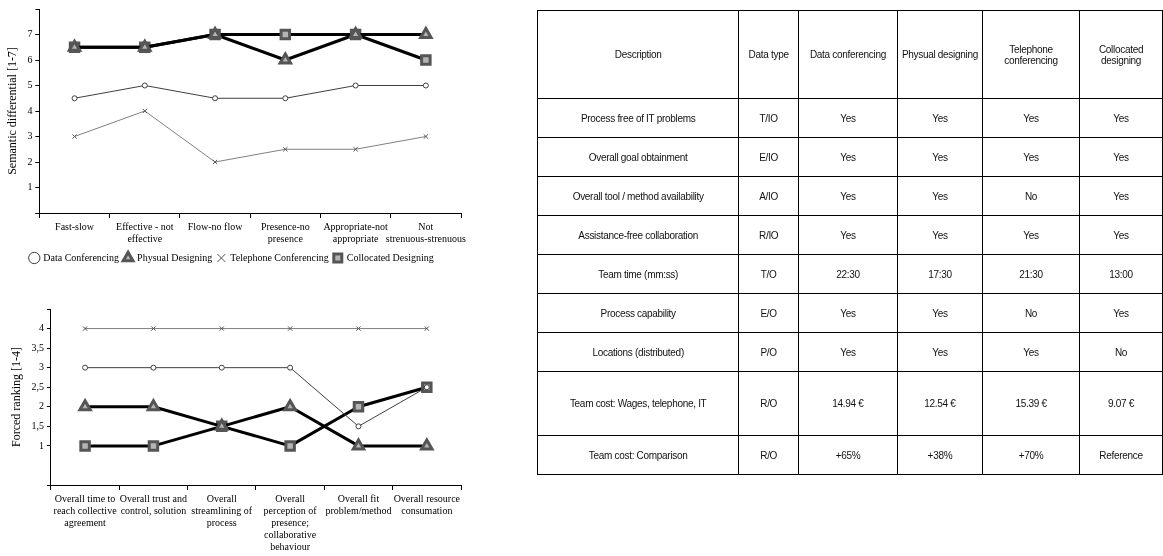 This screenshot has width=1163, height=556. What do you see at coordinates (768, 54) in the screenshot?
I see `category-label: Data type` at bounding box center [768, 54].